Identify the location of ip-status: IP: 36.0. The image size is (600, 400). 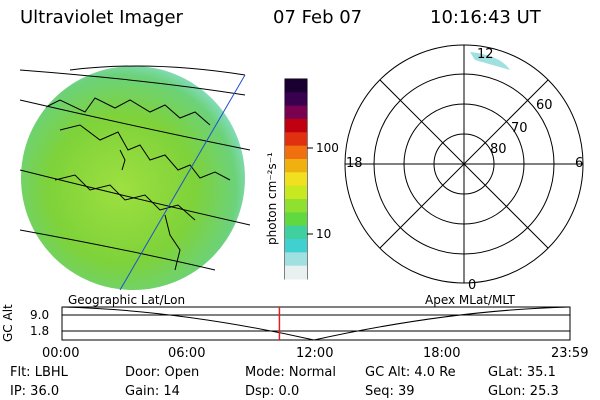
(35, 391).